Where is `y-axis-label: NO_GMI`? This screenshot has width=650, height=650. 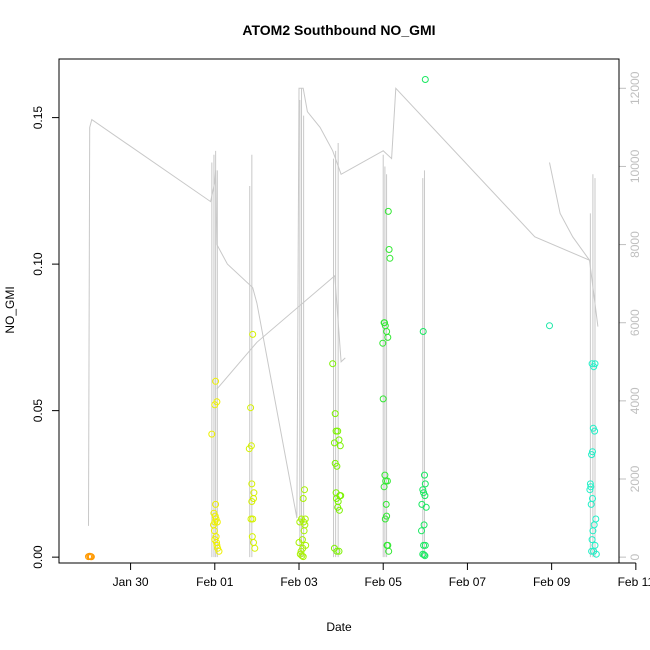
y-axis-label: NO_GMI is located at coordinates (10, 309).